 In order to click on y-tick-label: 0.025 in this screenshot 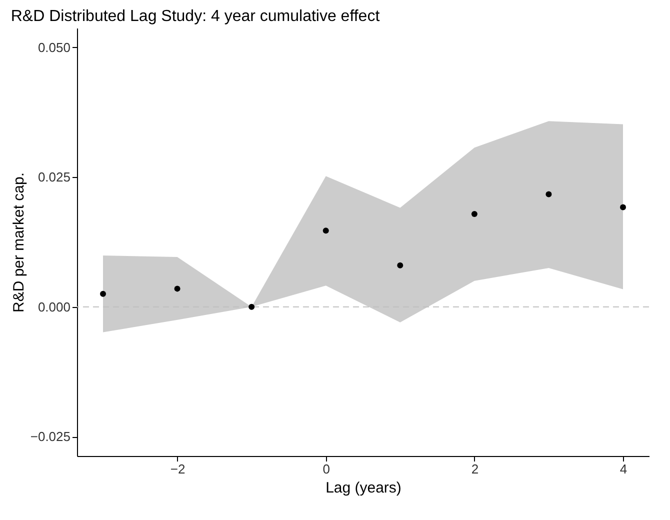, I will do `click(54, 177)`.